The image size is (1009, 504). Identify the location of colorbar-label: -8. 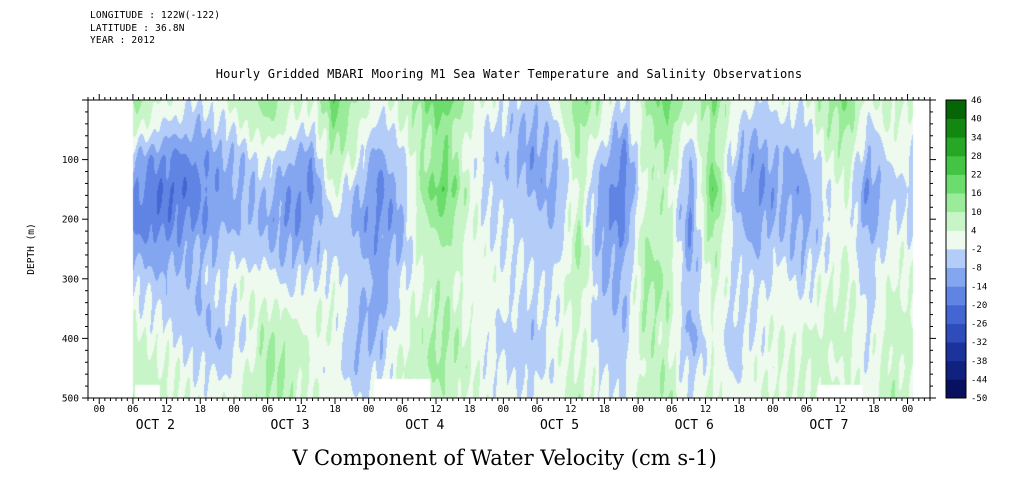
(976, 269).